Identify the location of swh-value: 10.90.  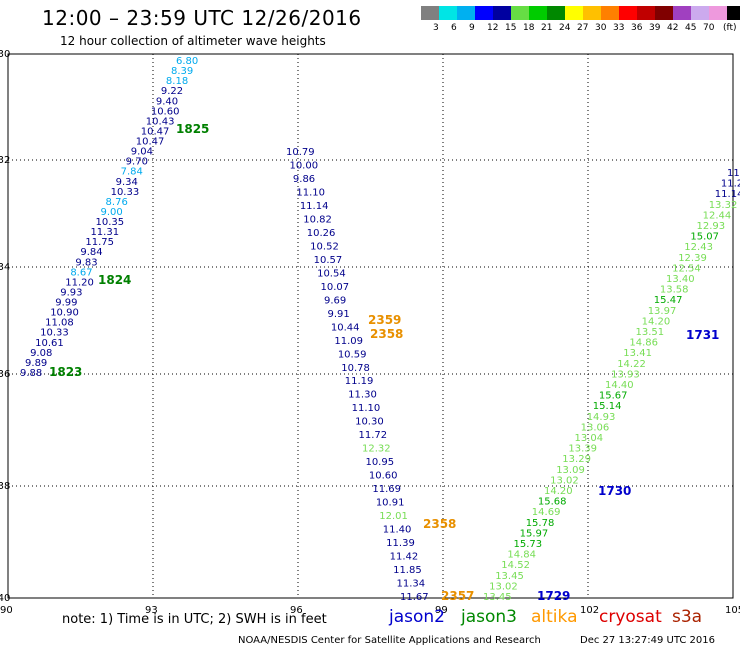
(64, 313).